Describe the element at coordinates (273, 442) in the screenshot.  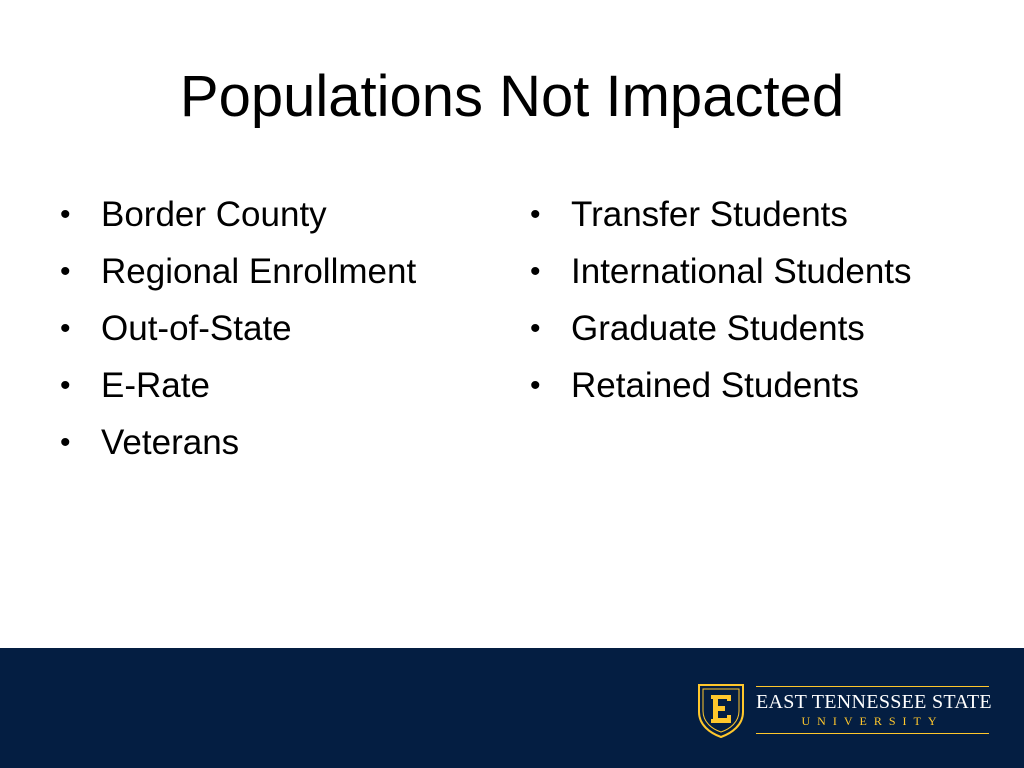
I see `list-item: • Veterans` at that location.